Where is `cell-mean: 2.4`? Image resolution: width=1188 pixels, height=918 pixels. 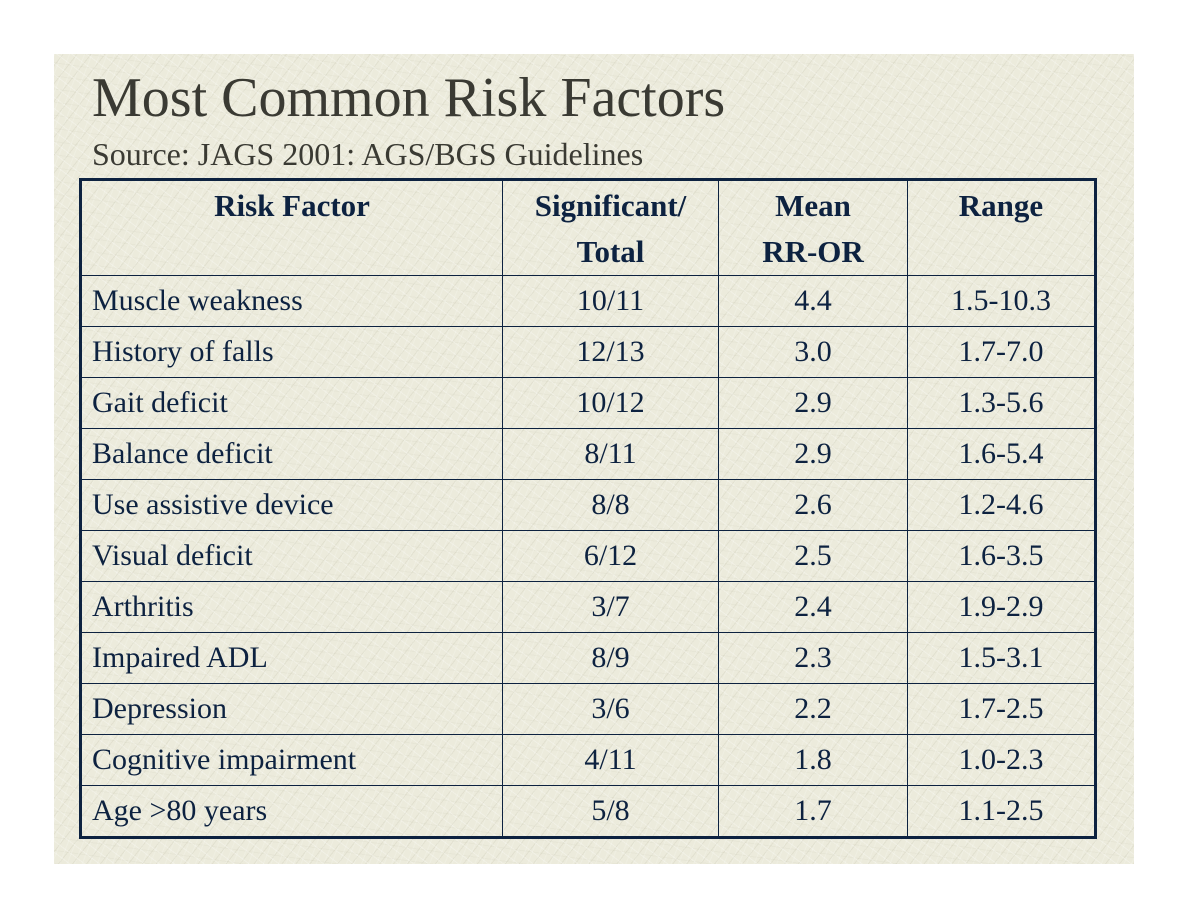 cell-mean: 2.4 is located at coordinates (813, 607).